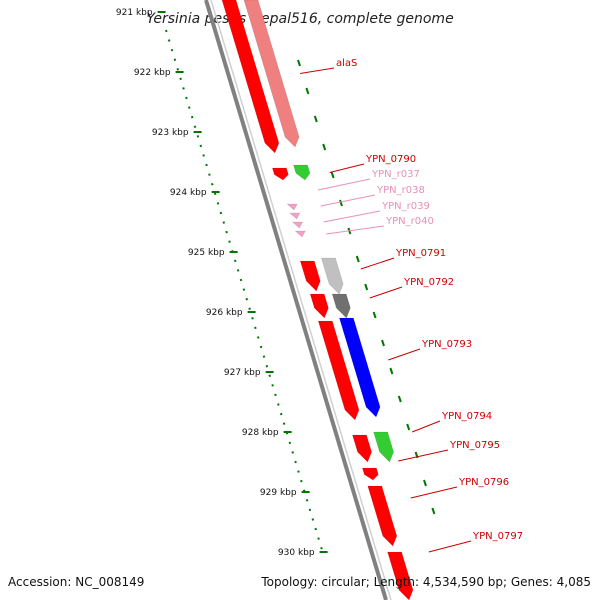 The image size is (600, 600). What do you see at coordinates (278, 493) in the screenshot?
I see `tick-label: 929 kbp` at bounding box center [278, 493].